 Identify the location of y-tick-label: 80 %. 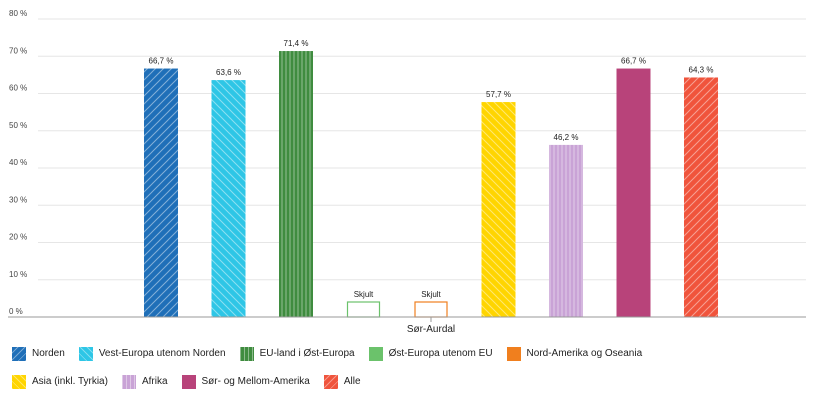
(18, 13).